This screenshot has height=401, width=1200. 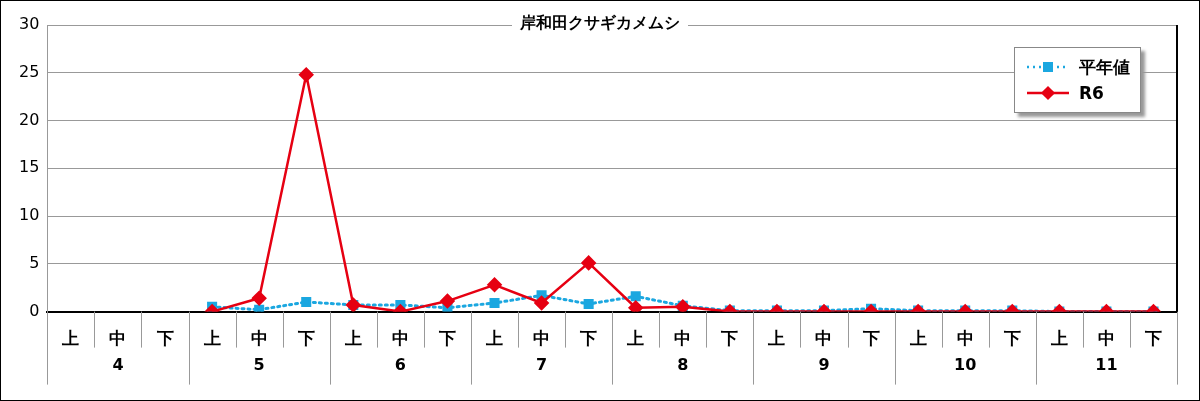 I want to click on text: 11, so click(x=1106, y=365).